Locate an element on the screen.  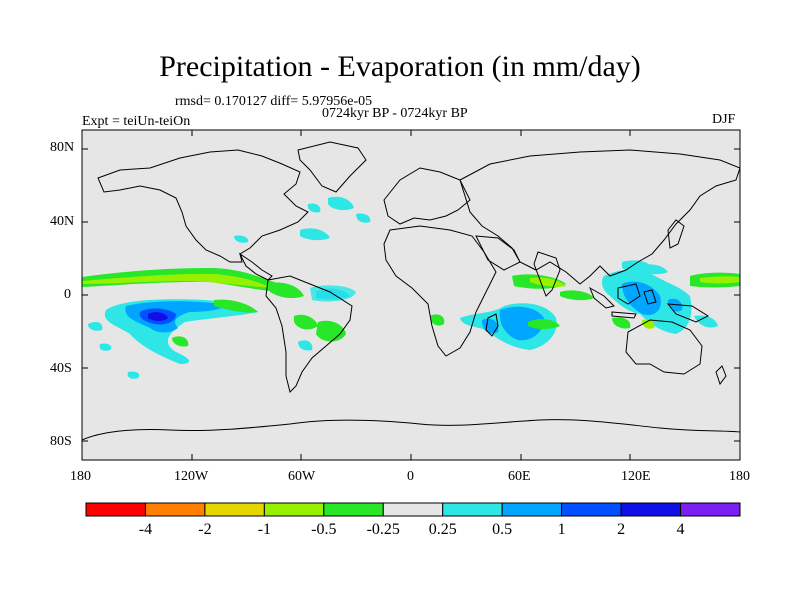
field-brazil-patch is located at coordinates (305, 345).